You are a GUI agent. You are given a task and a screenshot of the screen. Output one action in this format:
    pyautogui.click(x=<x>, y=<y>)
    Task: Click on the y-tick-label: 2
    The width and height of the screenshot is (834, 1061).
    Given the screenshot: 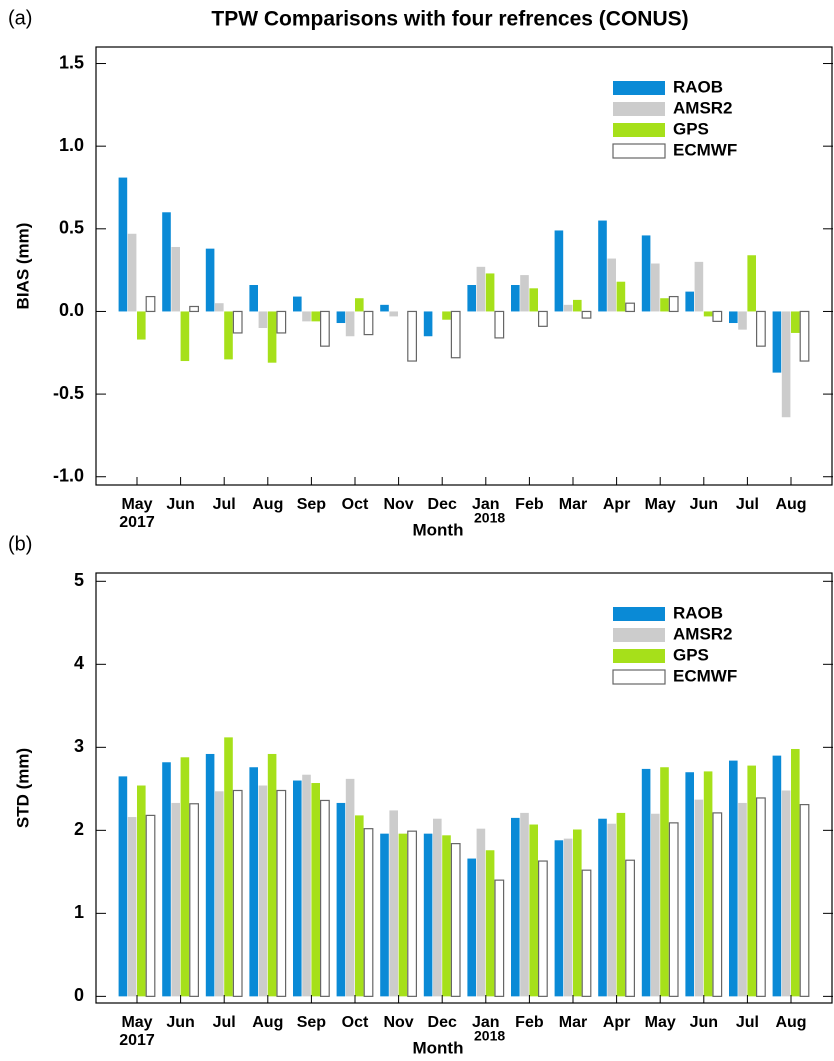 What is the action you would take?
    pyautogui.click(x=79, y=829)
    